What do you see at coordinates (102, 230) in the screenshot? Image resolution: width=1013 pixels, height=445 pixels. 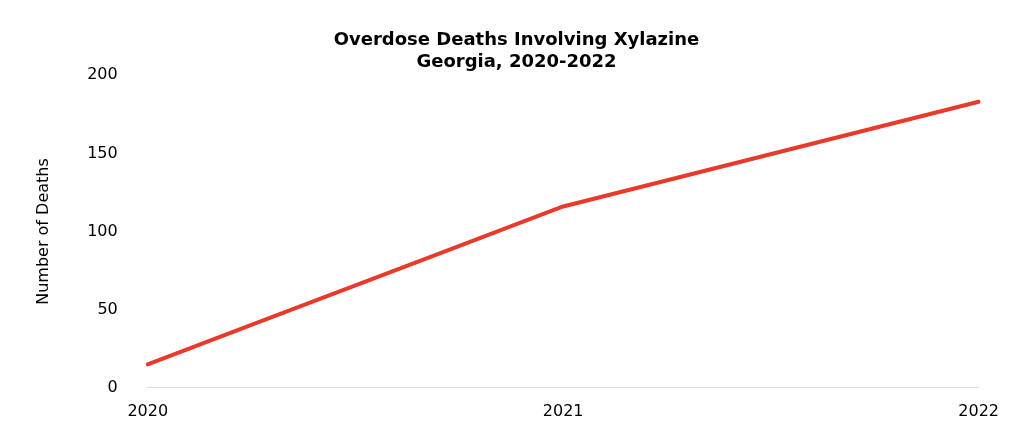 I see `y-tick-label: 100` at bounding box center [102, 230].